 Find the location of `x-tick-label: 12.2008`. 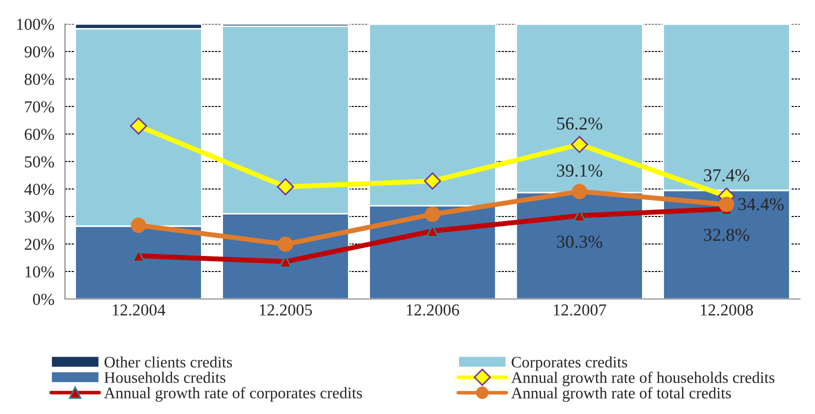

x-tick-label: 12.2008 is located at coordinates (726, 310).